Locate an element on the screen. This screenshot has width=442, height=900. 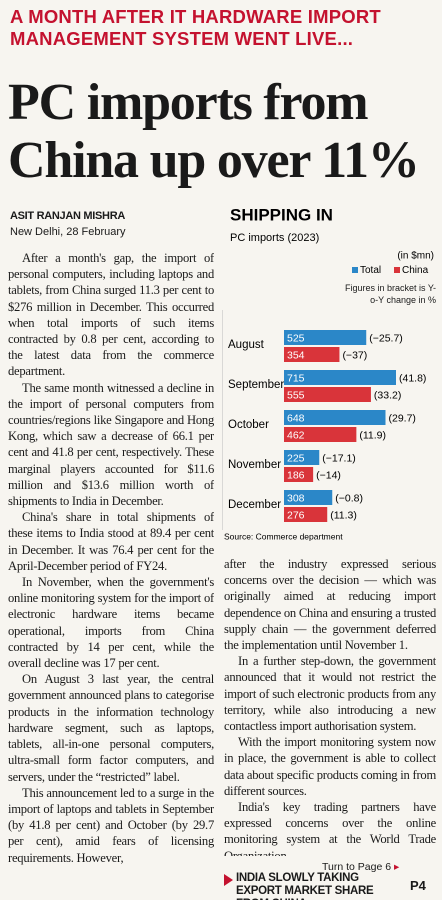
change-label: (41.8) is located at coordinates (412, 378).